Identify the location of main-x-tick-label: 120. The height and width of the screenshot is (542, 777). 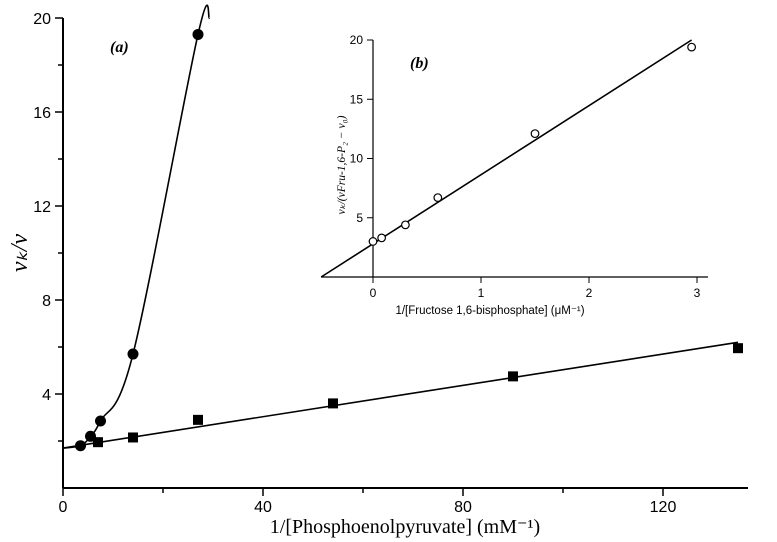
(663, 507).